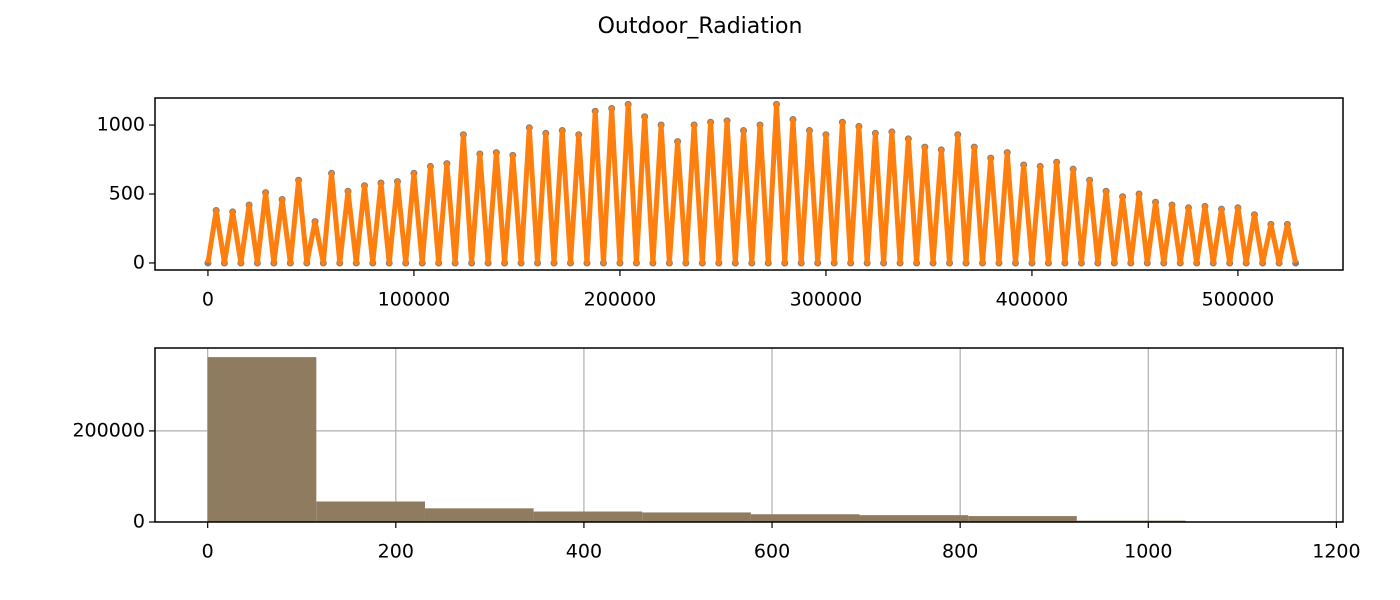 The height and width of the screenshot is (600, 1400). What do you see at coordinates (414, 300) in the screenshot?
I see `x-tick-label: 100000` at bounding box center [414, 300].